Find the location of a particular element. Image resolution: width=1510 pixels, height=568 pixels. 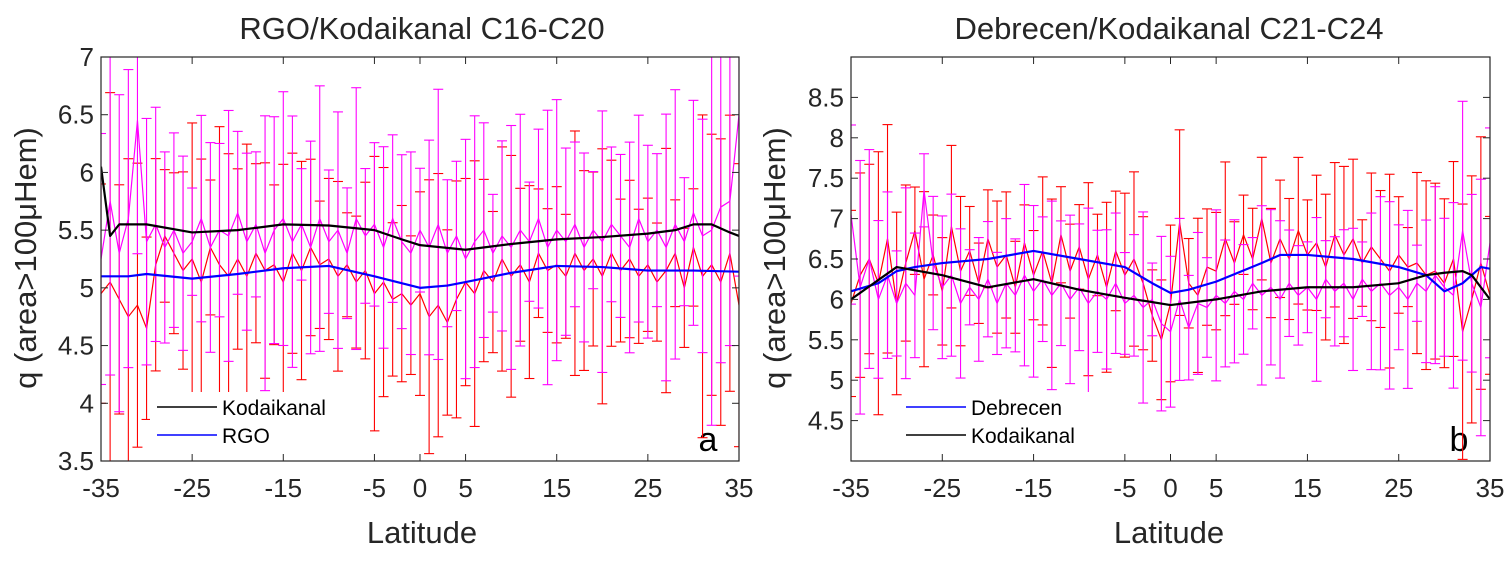

y-tick-label: 3.5 is located at coordinates (76, 461).